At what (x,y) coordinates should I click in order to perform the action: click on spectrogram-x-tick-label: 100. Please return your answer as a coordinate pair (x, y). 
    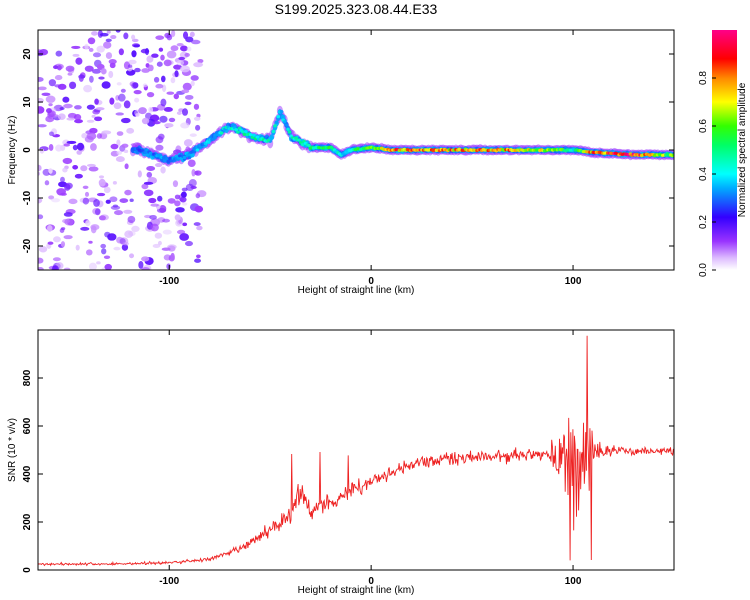
    Looking at the image, I should click on (573, 281).